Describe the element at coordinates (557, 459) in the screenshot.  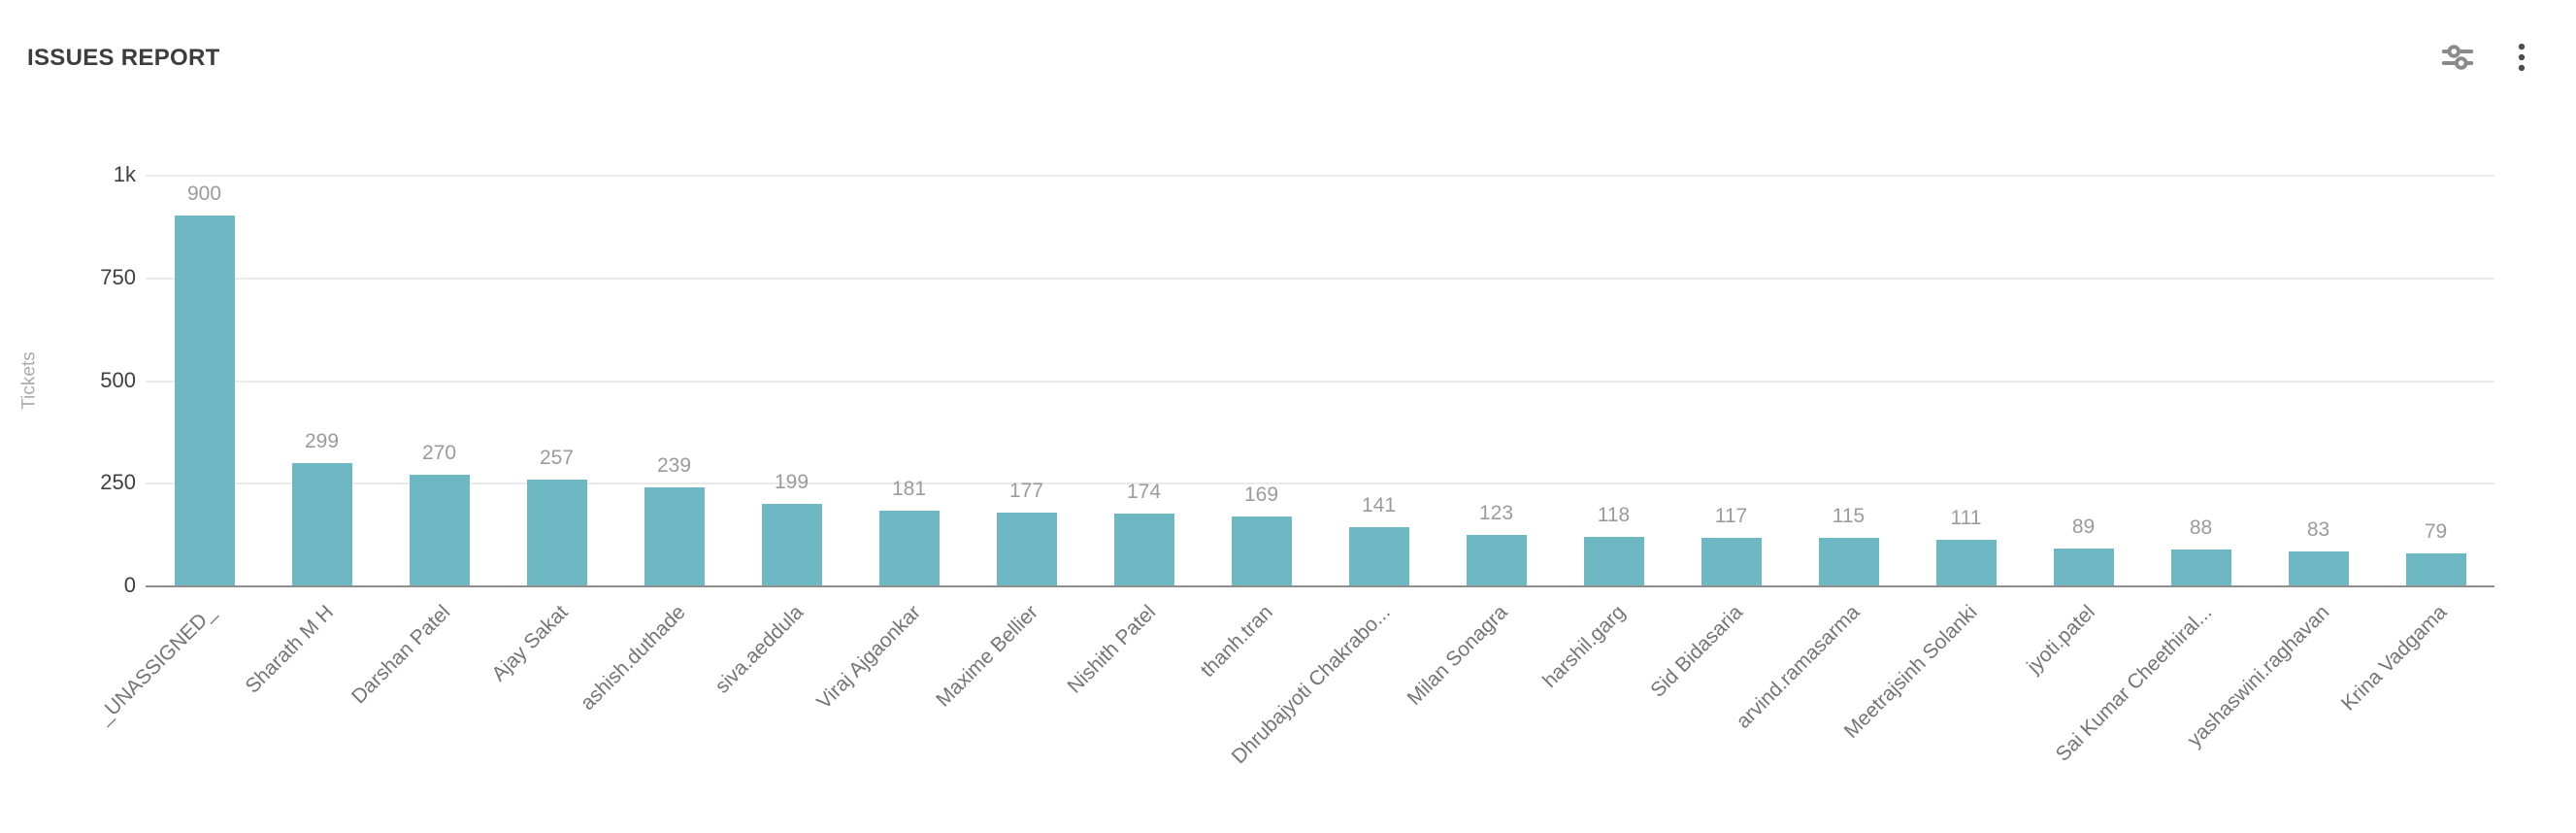
I see `bar-value-label: 257` at that location.